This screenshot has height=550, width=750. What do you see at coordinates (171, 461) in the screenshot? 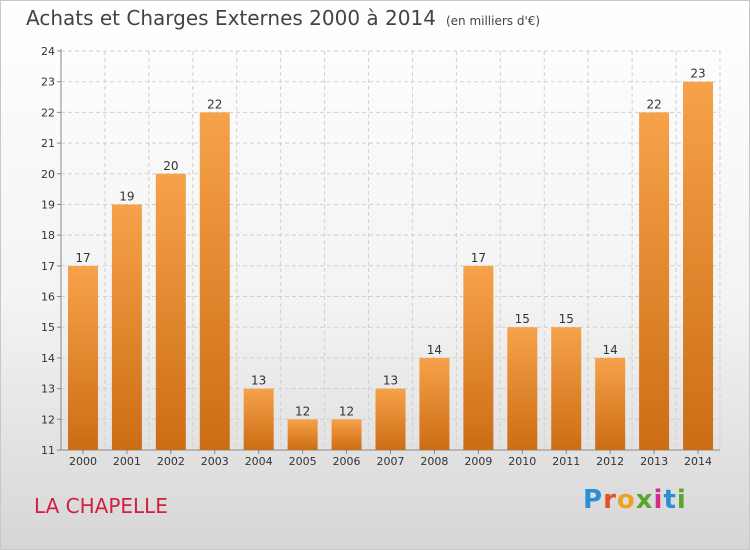
I see `x-tick-label-2002: 2002` at bounding box center [171, 461].